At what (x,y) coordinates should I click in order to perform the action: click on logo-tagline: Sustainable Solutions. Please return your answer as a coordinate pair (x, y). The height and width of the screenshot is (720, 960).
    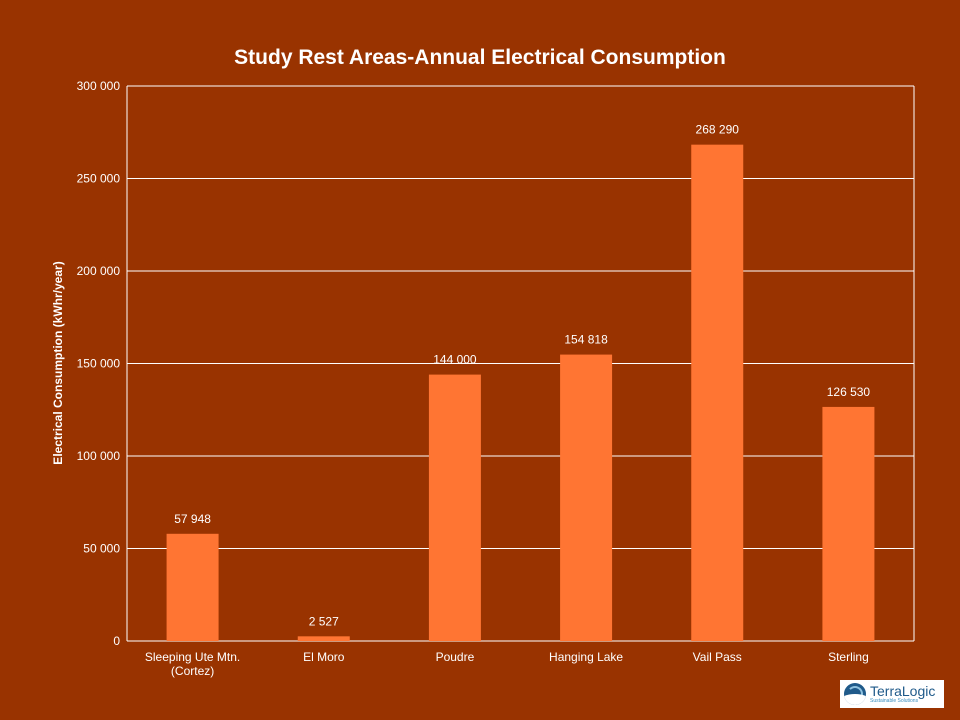
    Looking at the image, I should click on (894, 701).